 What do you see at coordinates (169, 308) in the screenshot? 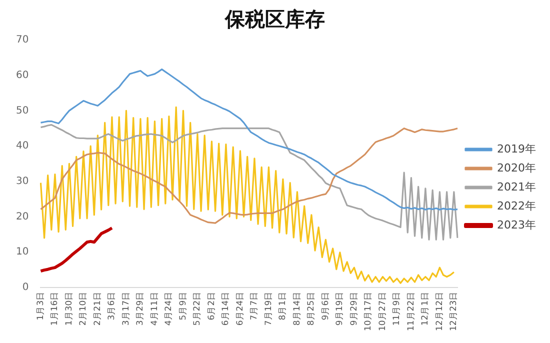
I see `x-tick-label: 4月24日` at bounding box center [169, 308].